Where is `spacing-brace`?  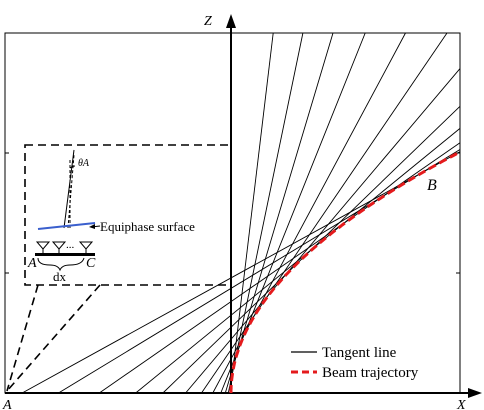 spacing-brace is located at coordinates (61, 264).